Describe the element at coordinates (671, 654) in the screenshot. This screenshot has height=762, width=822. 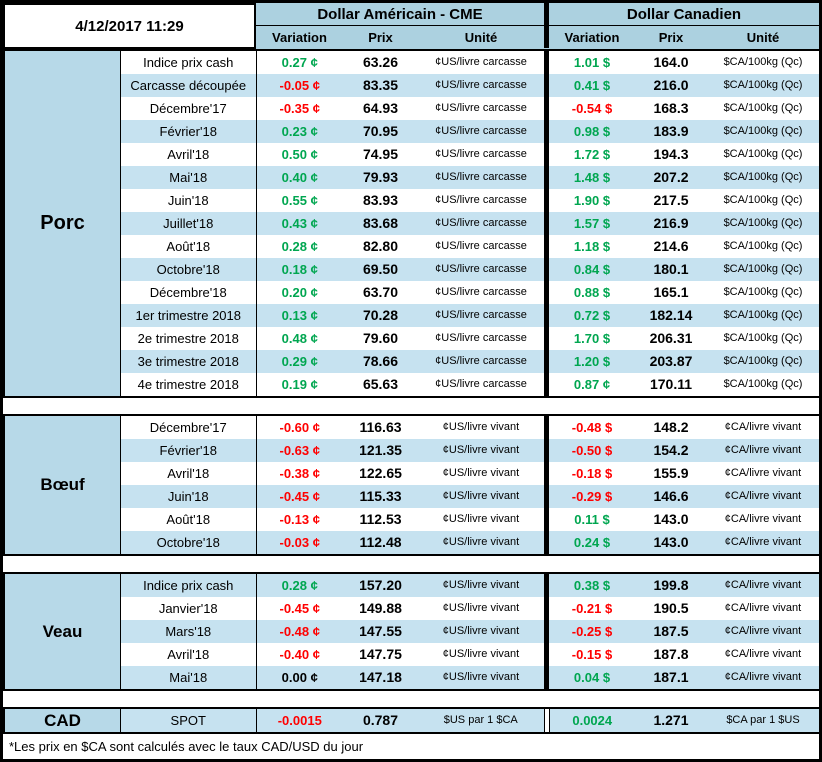
I see `ca-price: 187.8` at that location.